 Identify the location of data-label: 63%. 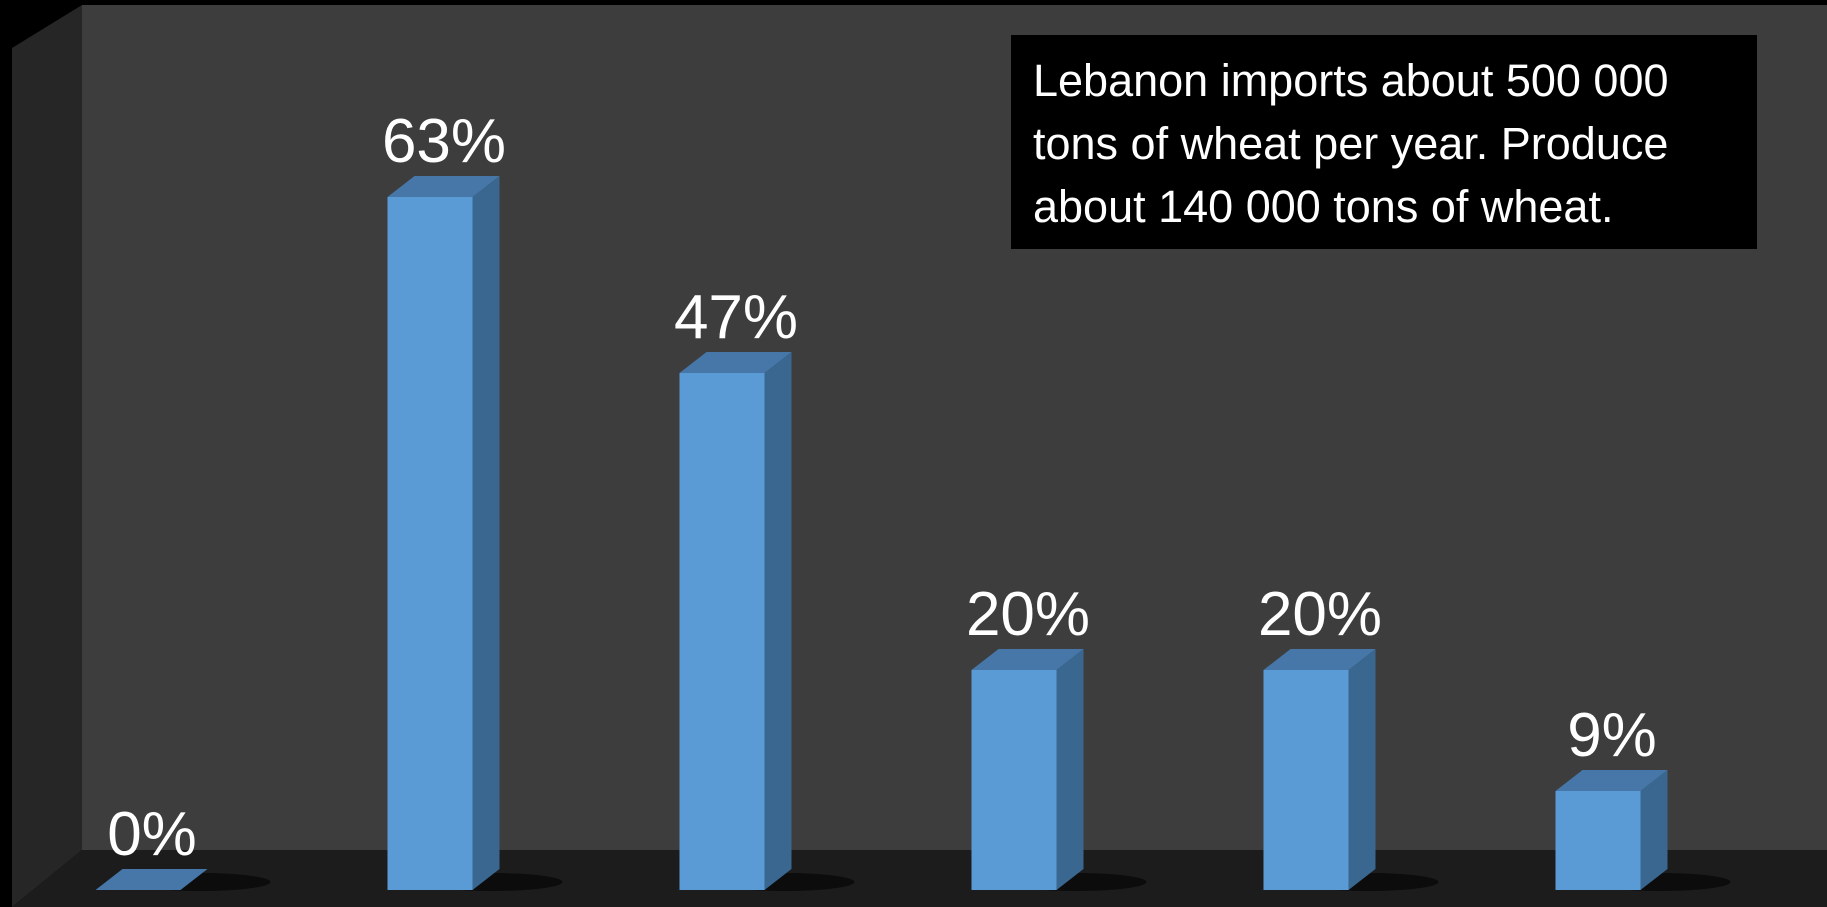
(444, 141).